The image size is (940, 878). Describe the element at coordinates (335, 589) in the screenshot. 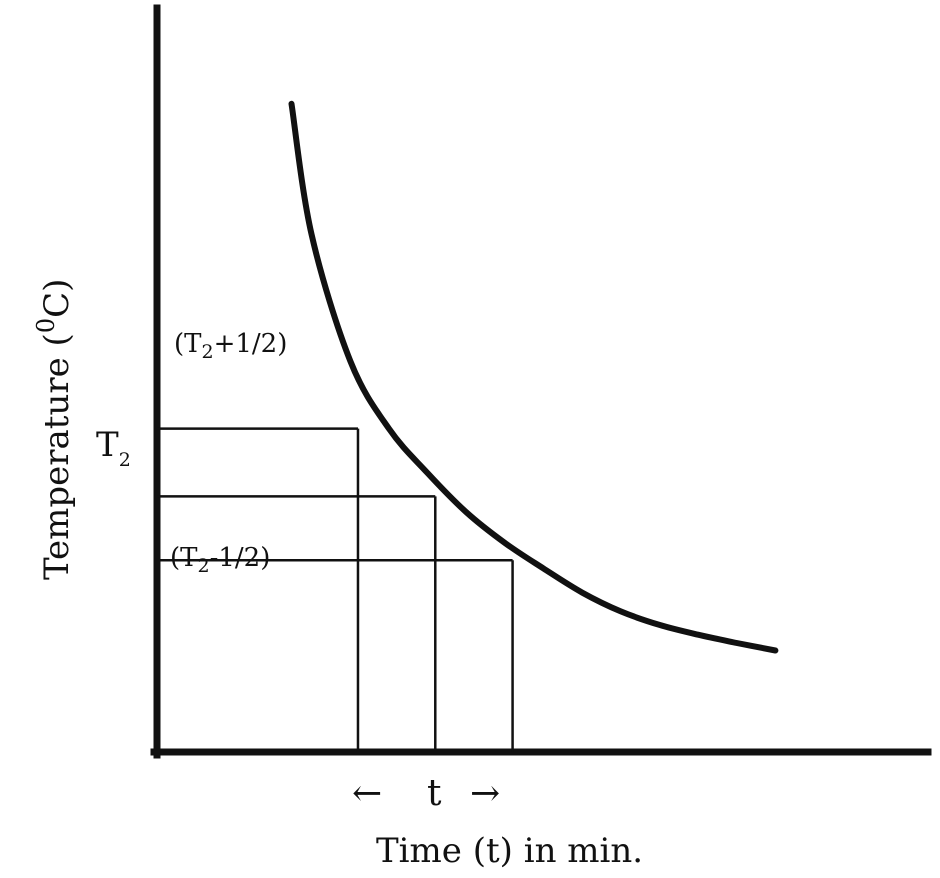

I see `reference-lines` at that location.